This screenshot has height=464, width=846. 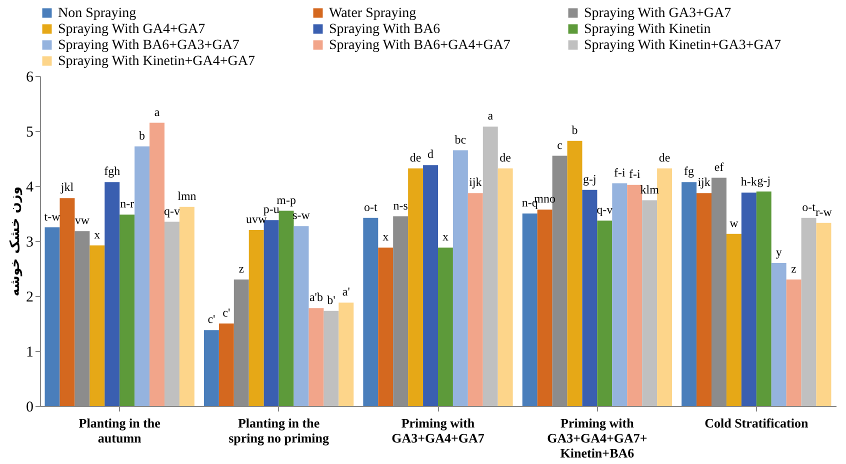 What do you see at coordinates (734, 223) in the screenshot?
I see `data-label: w` at bounding box center [734, 223].